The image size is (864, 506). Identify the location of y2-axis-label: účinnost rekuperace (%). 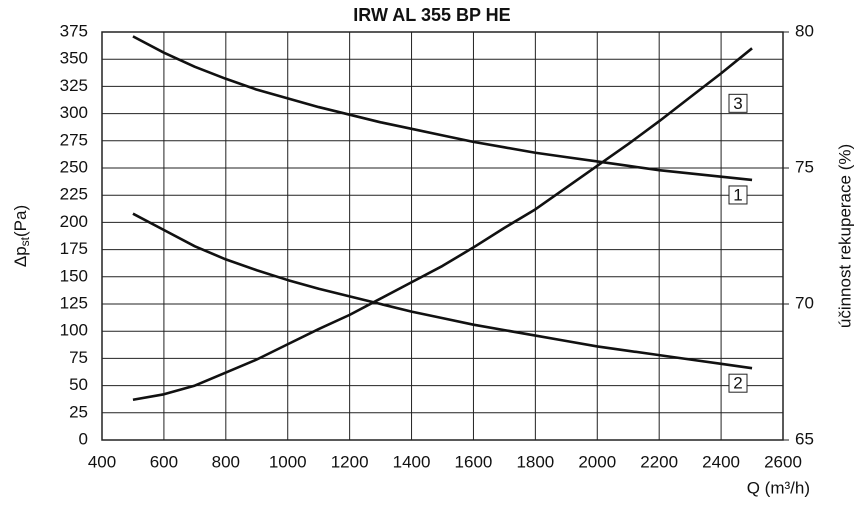
(844, 236).